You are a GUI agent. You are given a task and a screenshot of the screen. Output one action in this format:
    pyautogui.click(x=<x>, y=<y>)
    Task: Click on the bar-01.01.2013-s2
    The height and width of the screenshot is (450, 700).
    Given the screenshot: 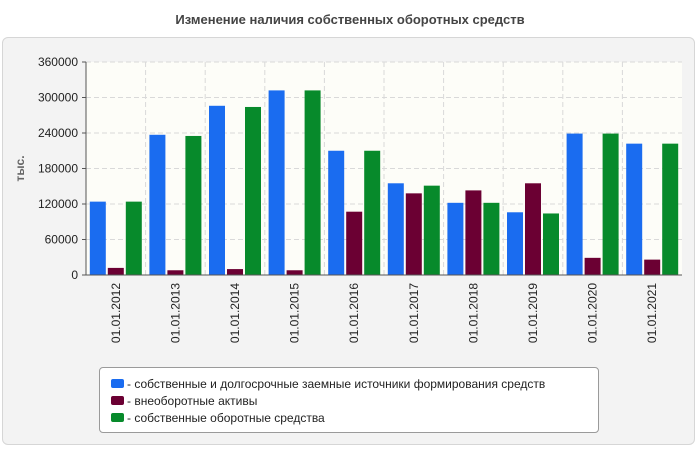 What is the action you would take?
    pyautogui.click(x=175, y=272)
    